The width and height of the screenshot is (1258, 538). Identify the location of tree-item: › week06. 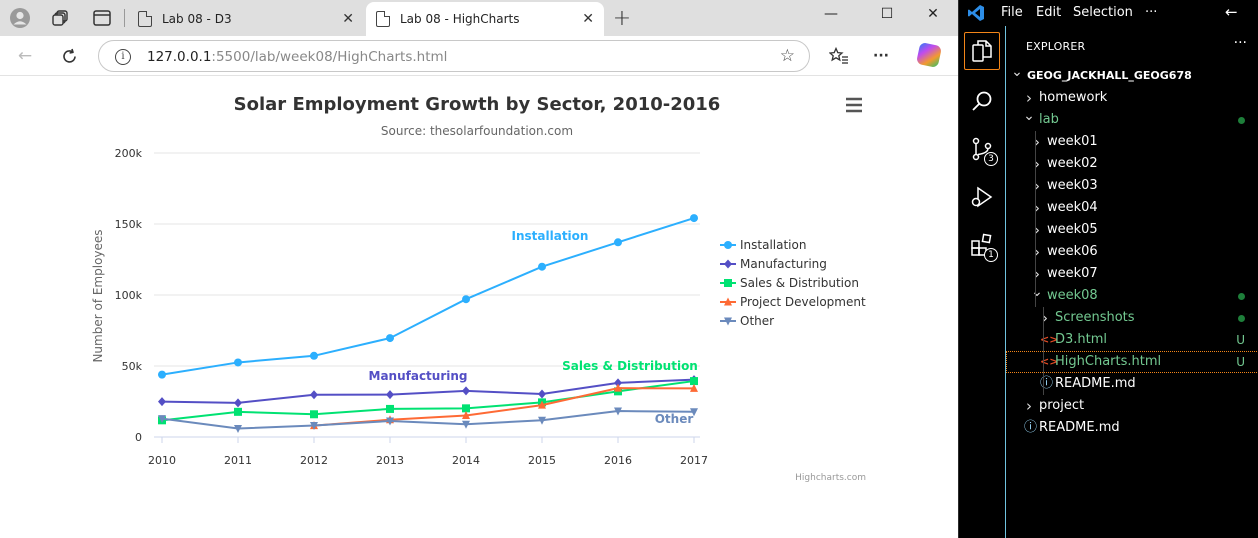
(1132, 252).